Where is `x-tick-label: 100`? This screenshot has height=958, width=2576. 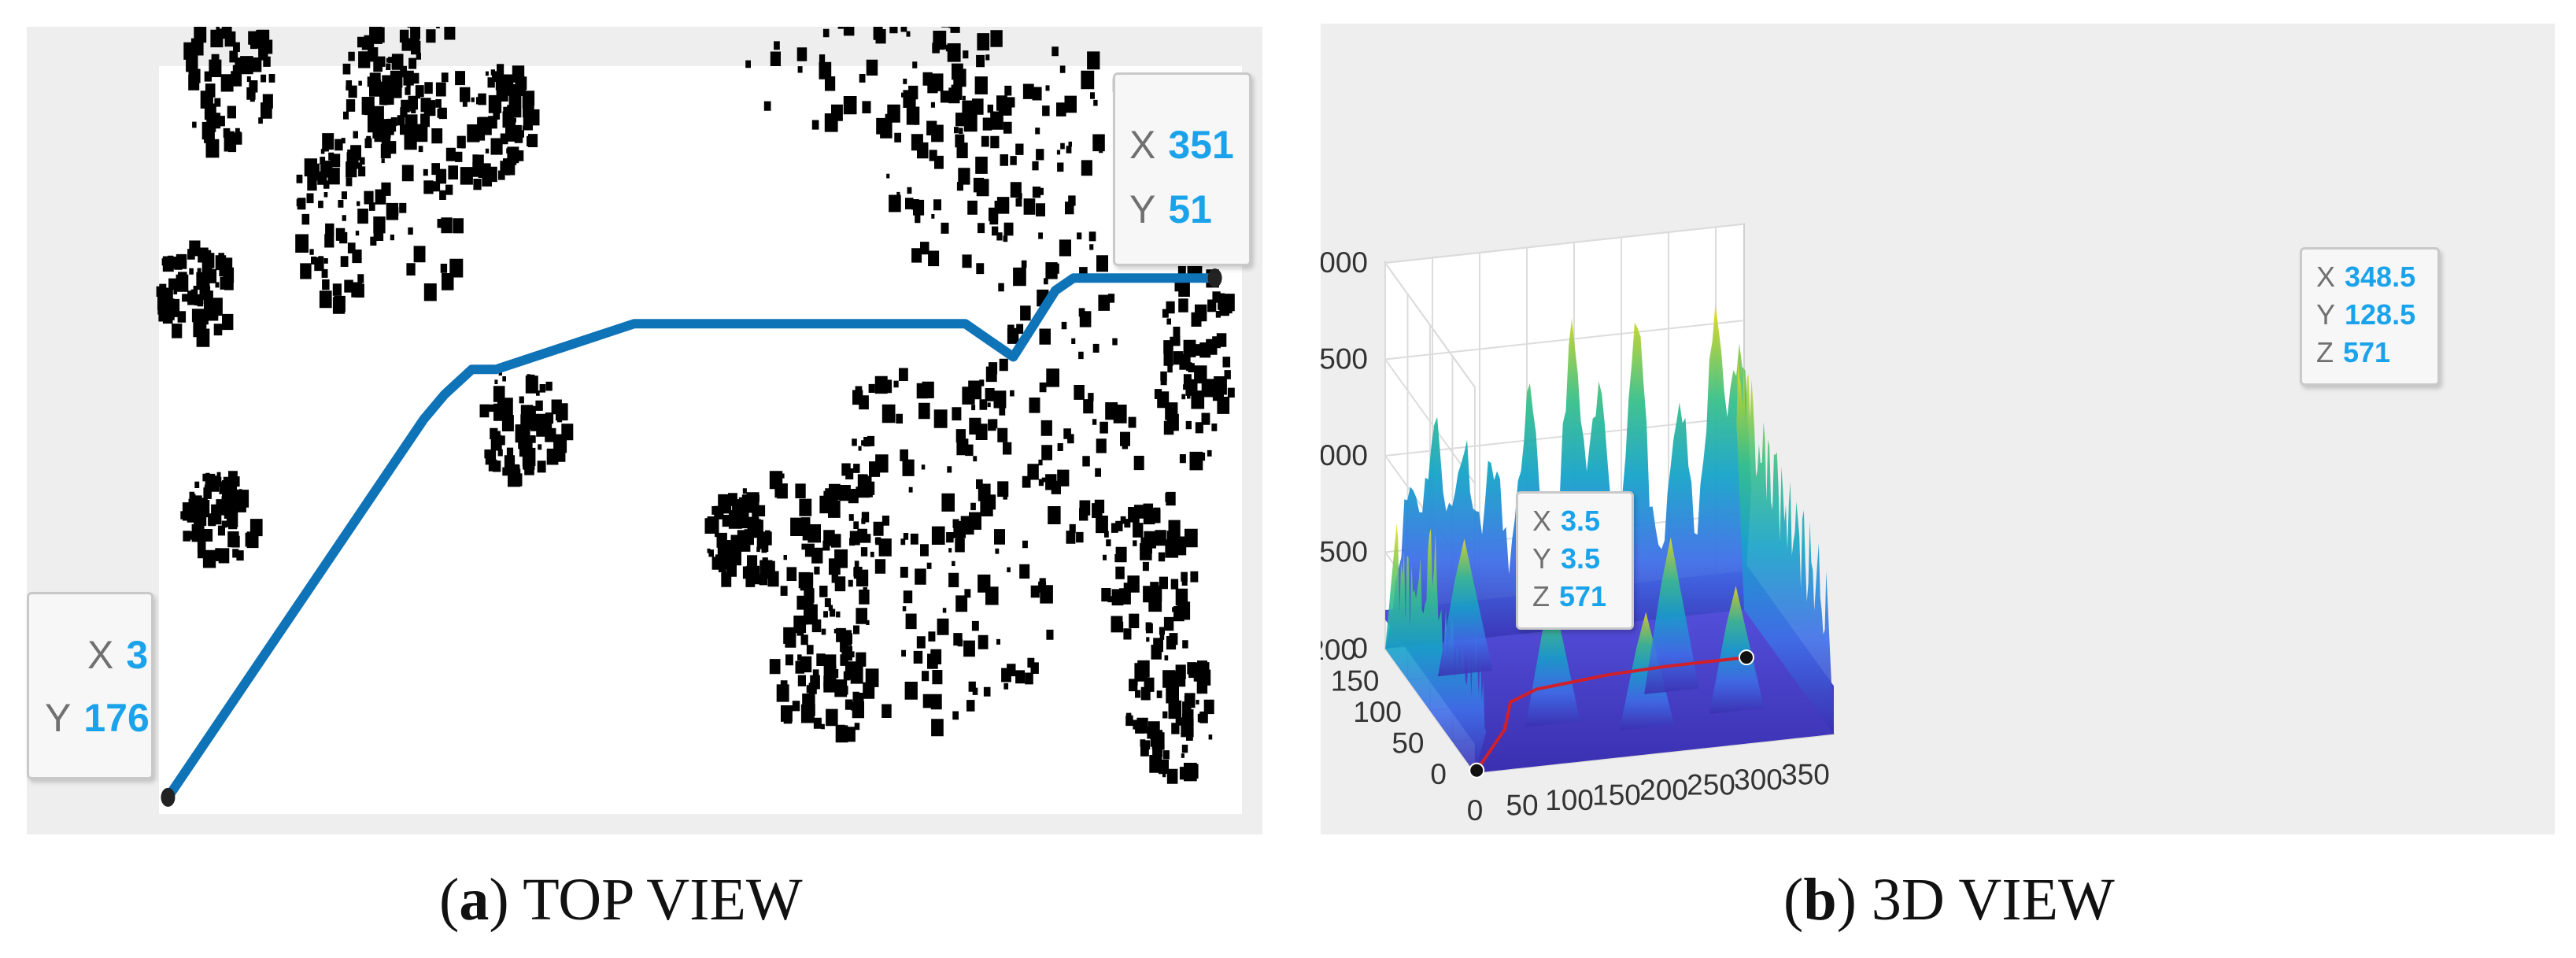 x-tick-label: 100 is located at coordinates (1569, 800).